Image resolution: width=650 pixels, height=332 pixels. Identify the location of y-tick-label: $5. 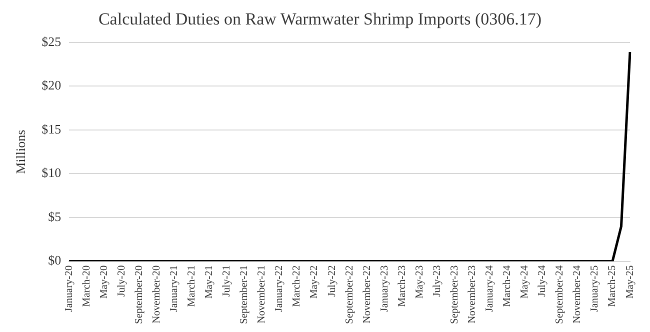
(55, 216).